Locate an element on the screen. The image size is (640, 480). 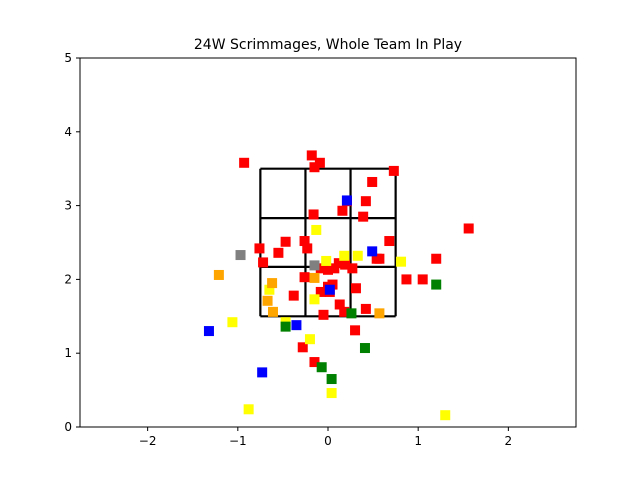
x-tick-label-3: 1 is located at coordinates (418, 441).